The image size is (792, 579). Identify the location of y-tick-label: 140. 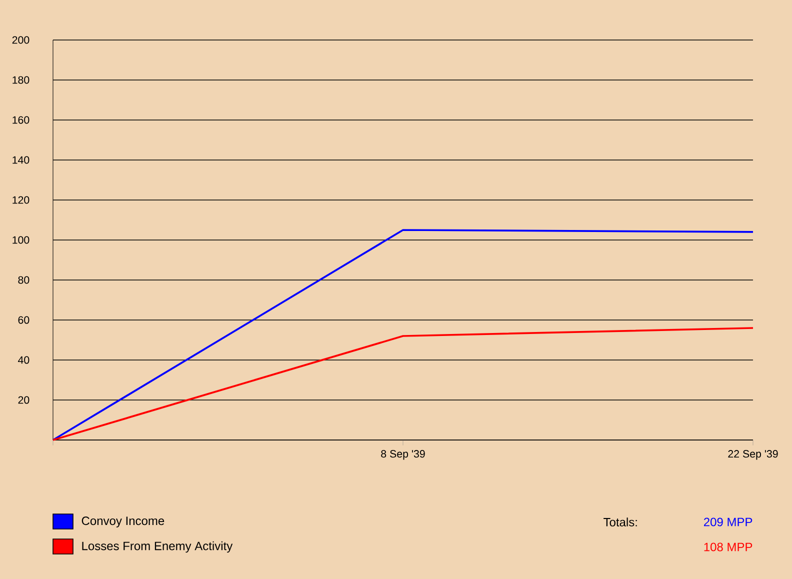
(21, 160).